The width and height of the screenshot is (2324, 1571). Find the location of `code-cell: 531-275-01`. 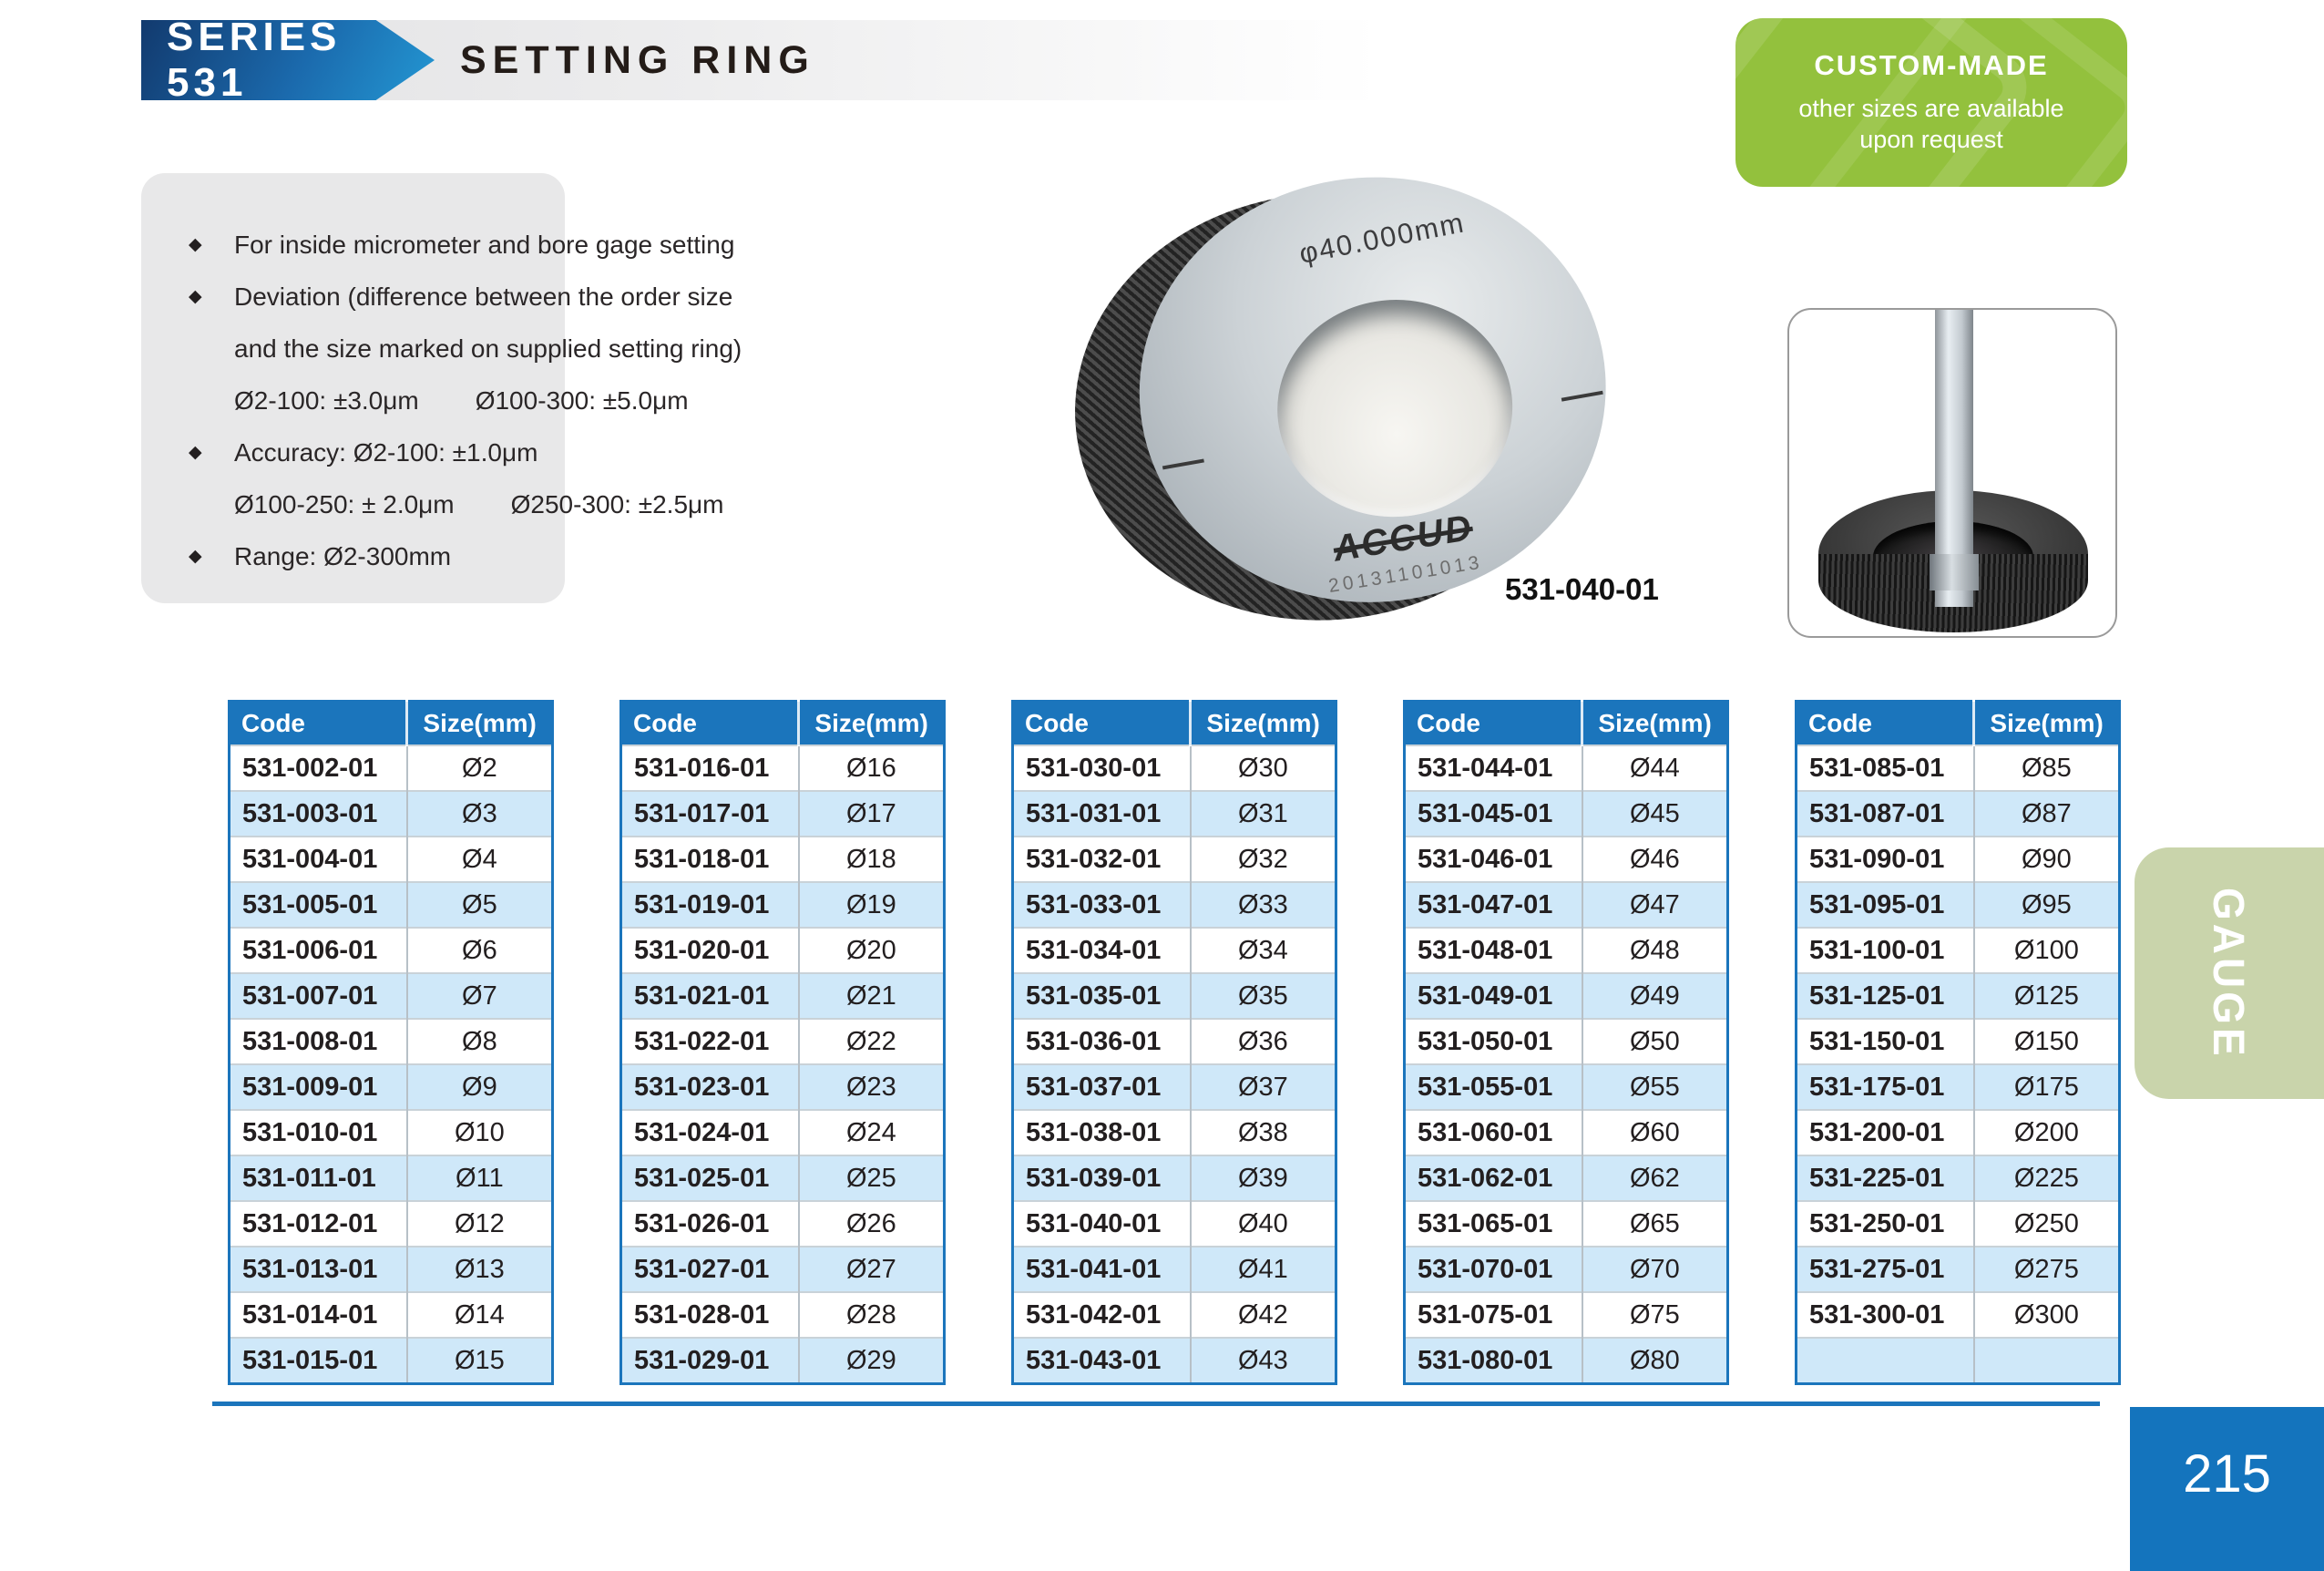

code-cell: 531-275-01 is located at coordinates (1885, 1269).